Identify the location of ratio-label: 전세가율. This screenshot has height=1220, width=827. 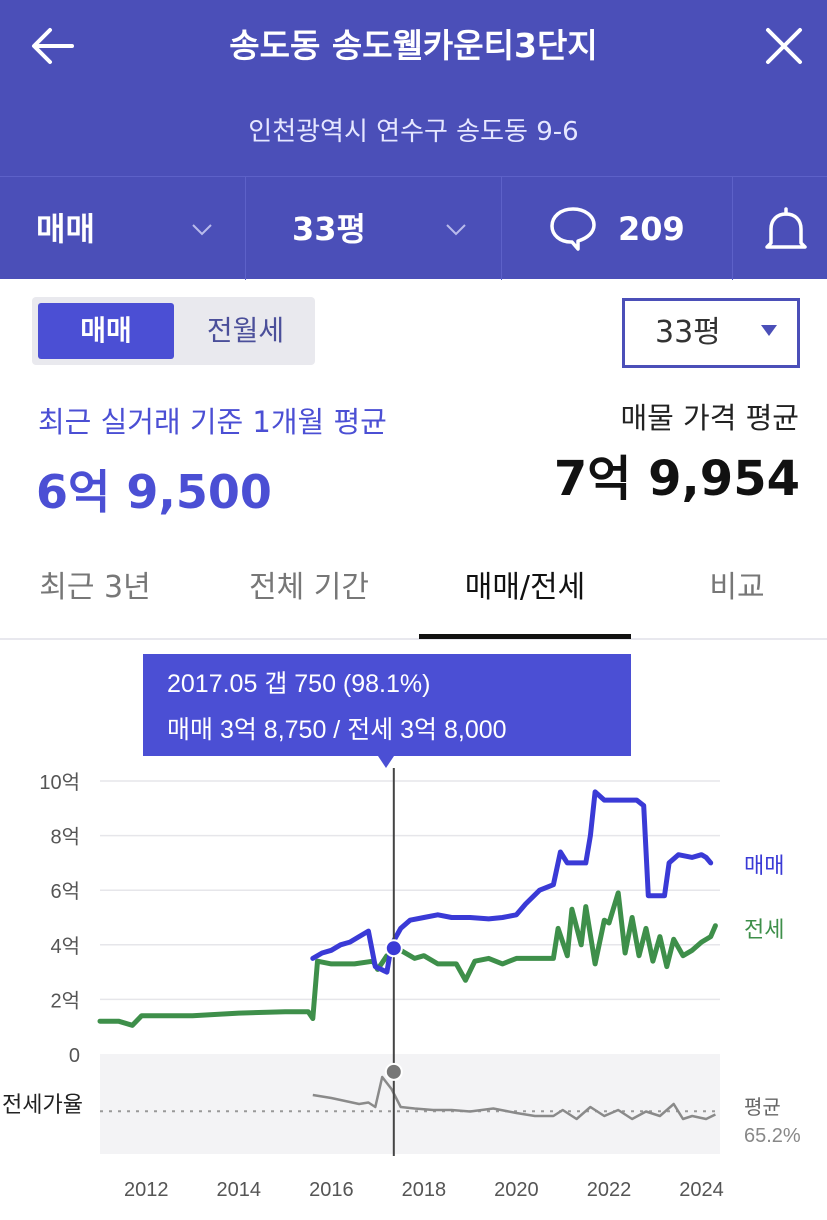
(42, 1104).